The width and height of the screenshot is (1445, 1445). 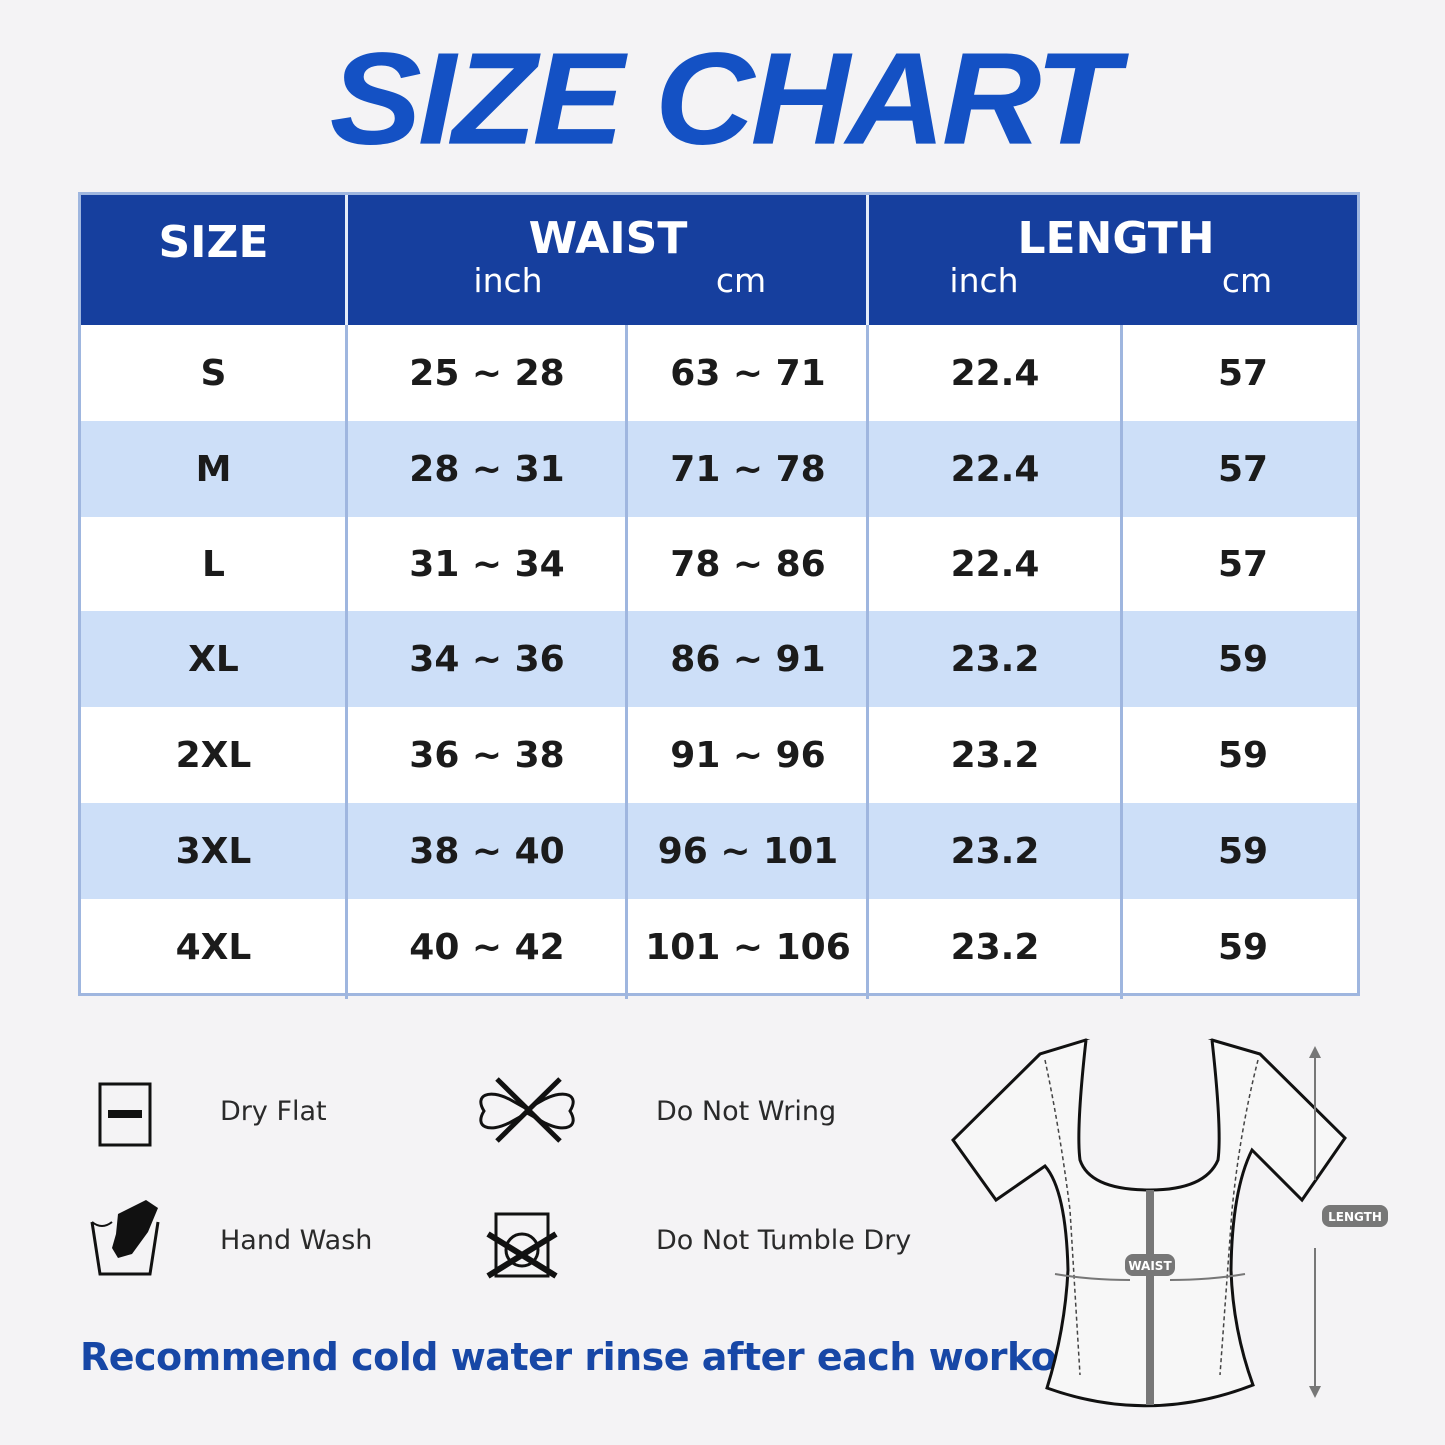 What do you see at coordinates (1169, 1223) in the screenshot?
I see `garment-diagram: LENGTH WAIST` at bounding box center [1169, 1223].